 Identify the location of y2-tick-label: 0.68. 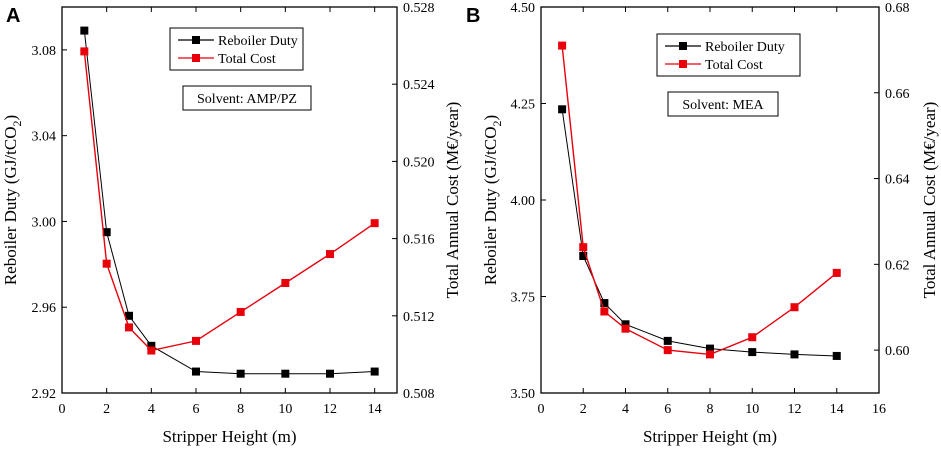
(897, 8).